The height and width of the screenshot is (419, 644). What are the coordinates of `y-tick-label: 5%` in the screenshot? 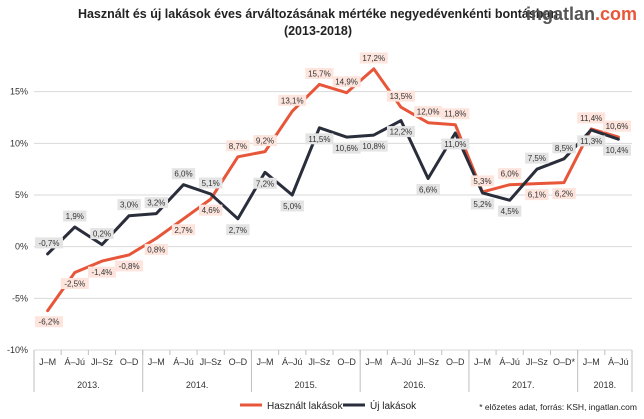 It's located at (21, 195).